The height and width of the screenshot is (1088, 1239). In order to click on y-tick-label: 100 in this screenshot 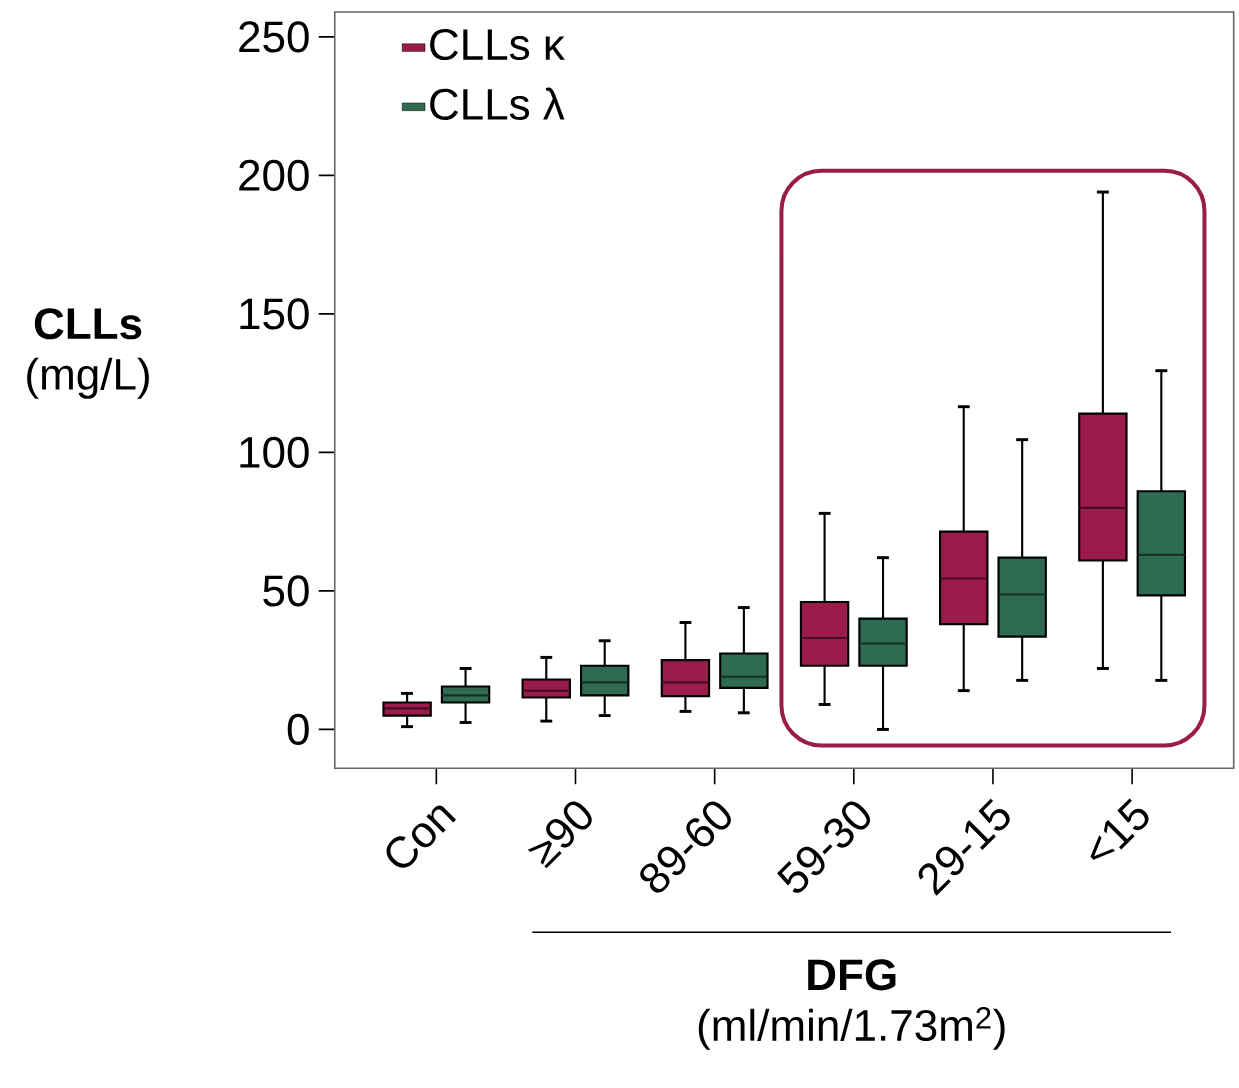, I will do `click(274, 452)`.